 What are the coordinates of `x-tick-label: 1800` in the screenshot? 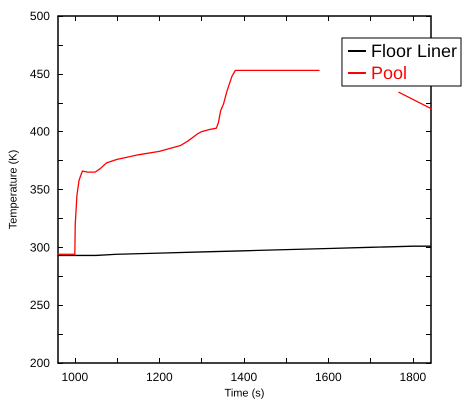 It's located at (412, 377).